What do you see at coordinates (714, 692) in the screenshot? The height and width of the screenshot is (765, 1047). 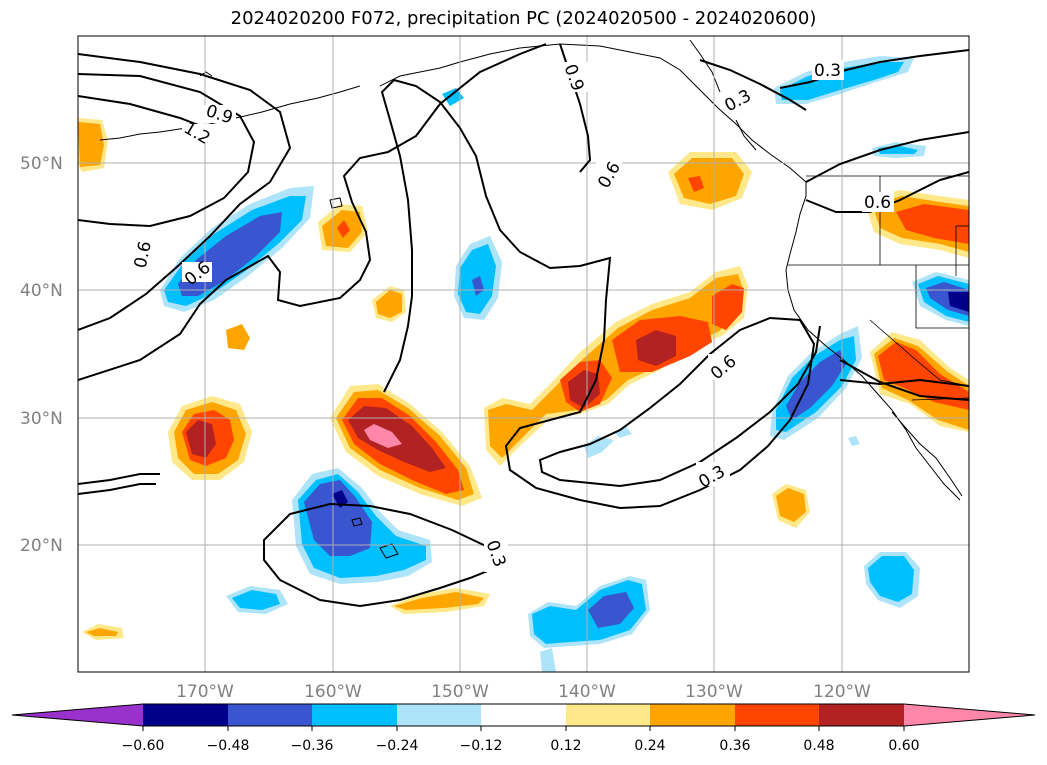 I see `lon-label: 130°W` at bounding box center [714, 692].